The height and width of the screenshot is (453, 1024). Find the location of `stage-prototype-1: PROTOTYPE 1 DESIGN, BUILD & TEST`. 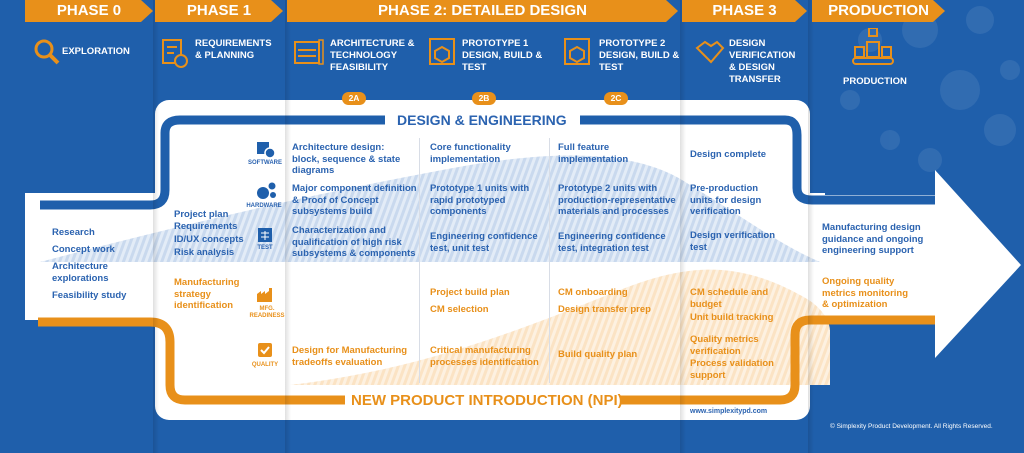

stage-prototype-1: PROTOTYPE 1 DESIGN, BUILD & TEST is located at coordinates (502, 55).